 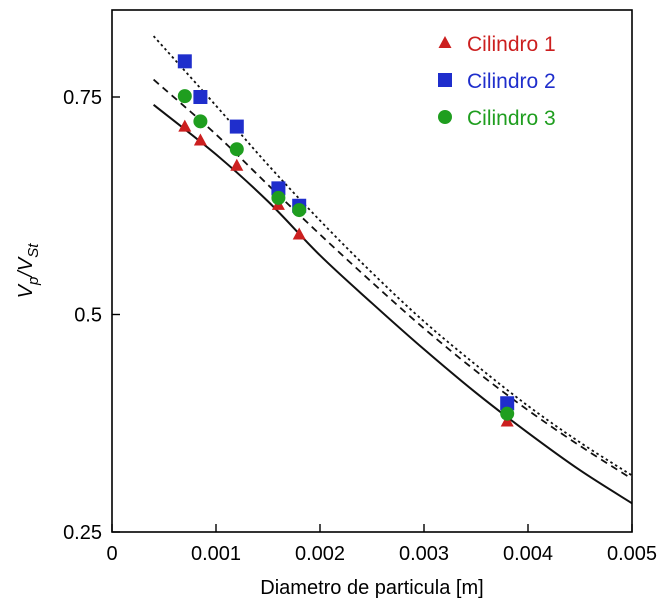 I want to click on legend: Cilindro 1 Cilindro 2 Cilindro 3, so click(x=497, y=81).